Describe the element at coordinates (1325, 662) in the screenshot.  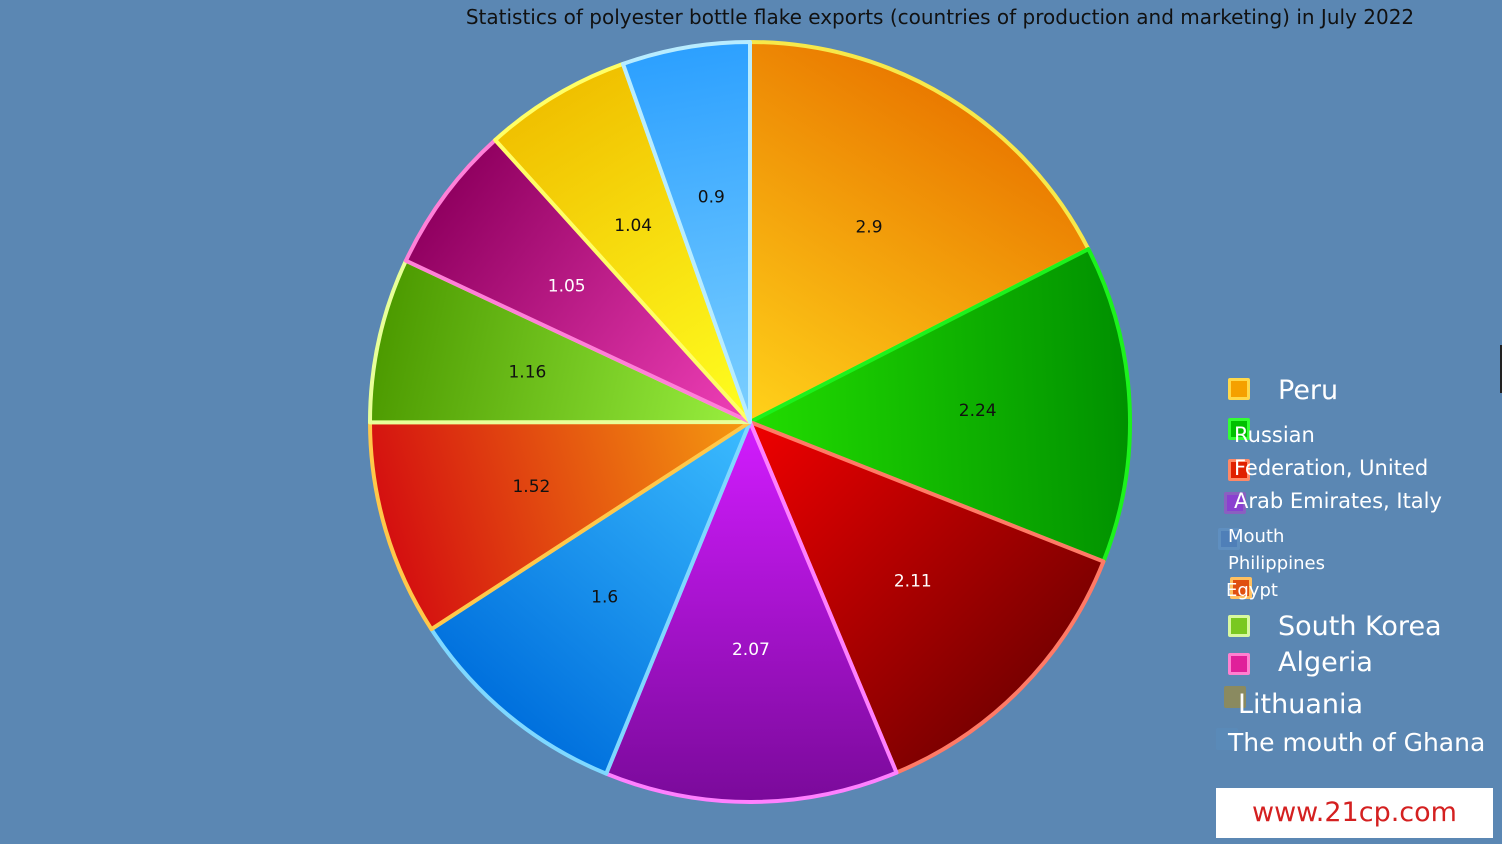
I see `legend-label: Algeria` at that location.